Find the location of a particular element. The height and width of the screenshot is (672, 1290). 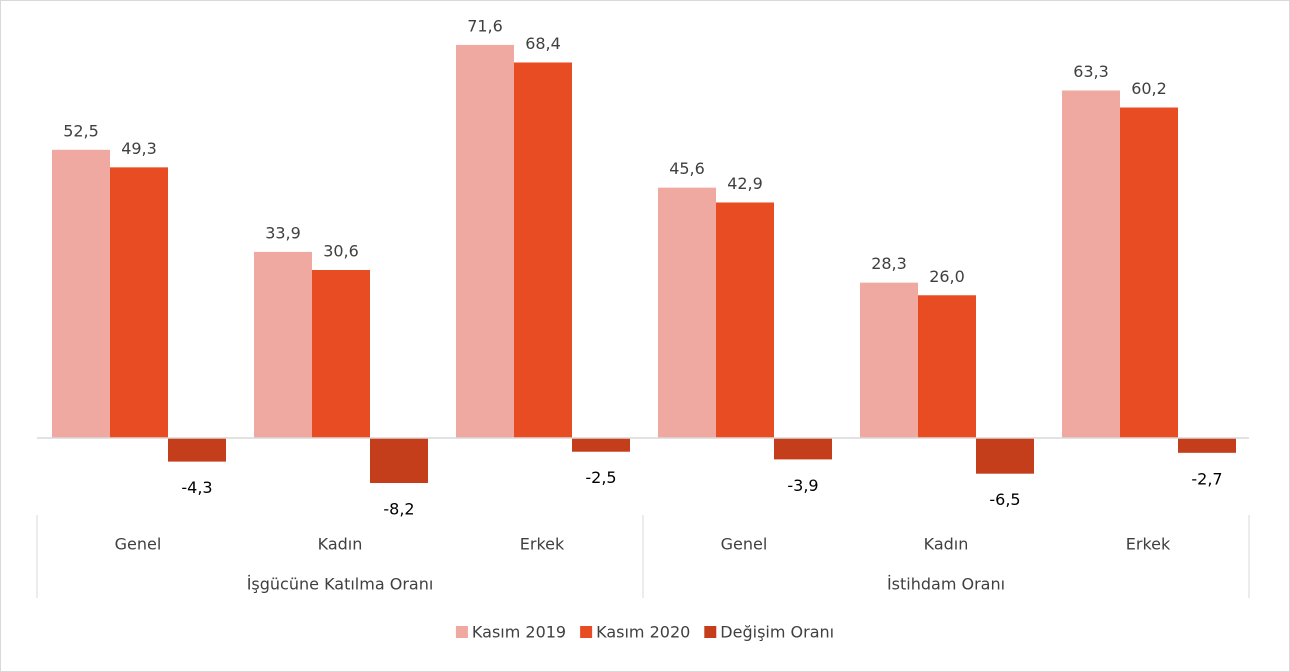

data-label: 60,2 is located at coordinates (1149, 88).